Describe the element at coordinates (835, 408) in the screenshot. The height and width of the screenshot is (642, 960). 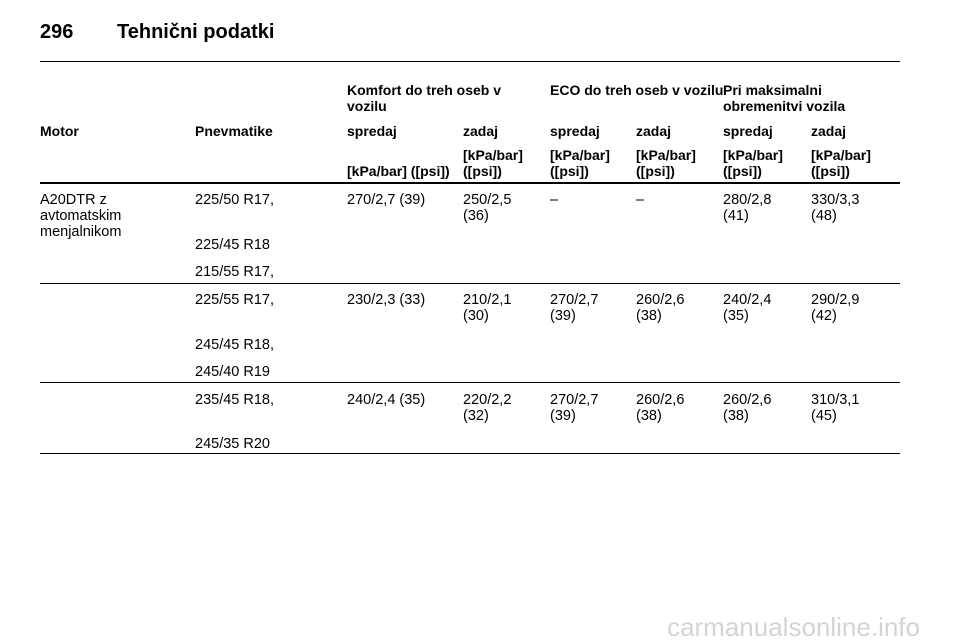
I see `pressure: 310/3,1 (45)` at that location.